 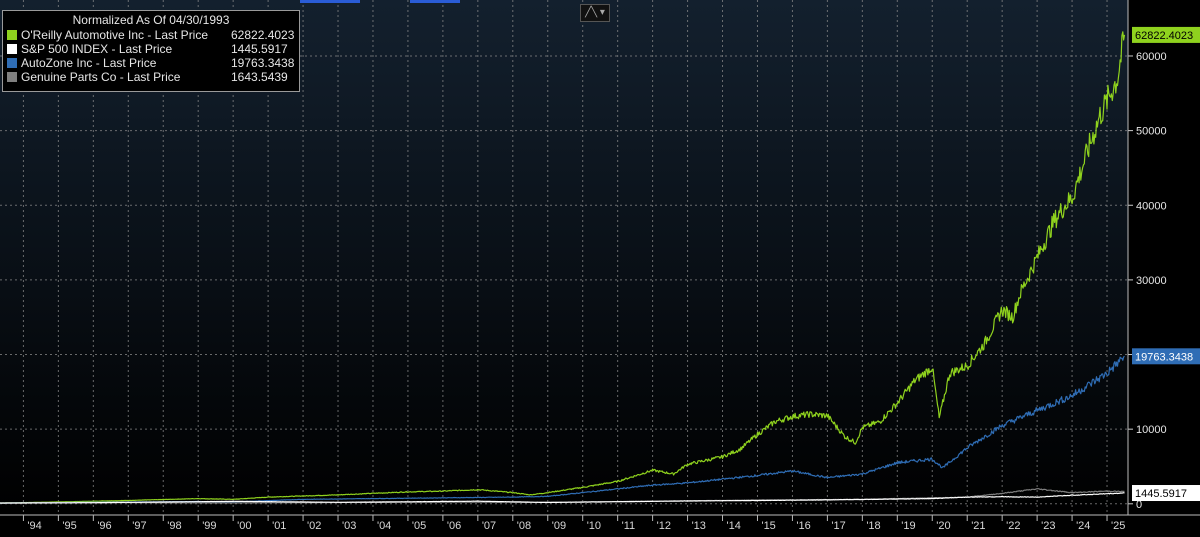 I want to click on x-tick-label: '94, so click(x=34, y=526).